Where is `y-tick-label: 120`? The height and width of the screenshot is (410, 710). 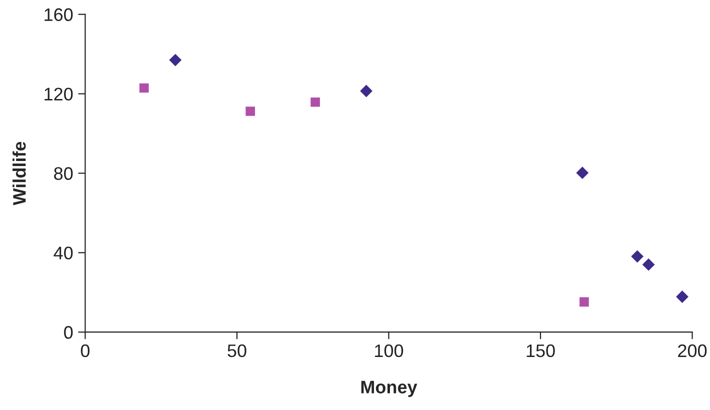 y-tick-label: 120 is located at coordinates (58, 94).